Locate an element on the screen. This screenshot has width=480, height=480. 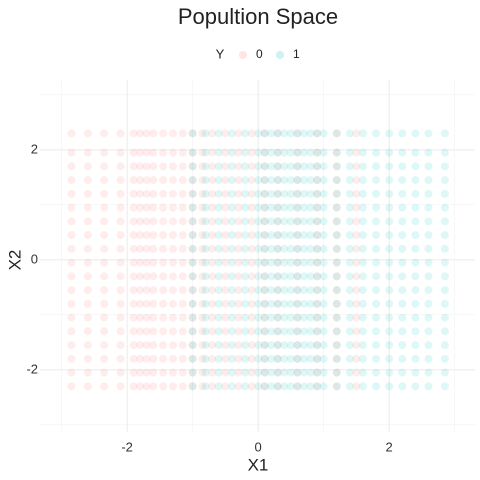
x-tick-label: -2 is located at coordinates (127, 446).